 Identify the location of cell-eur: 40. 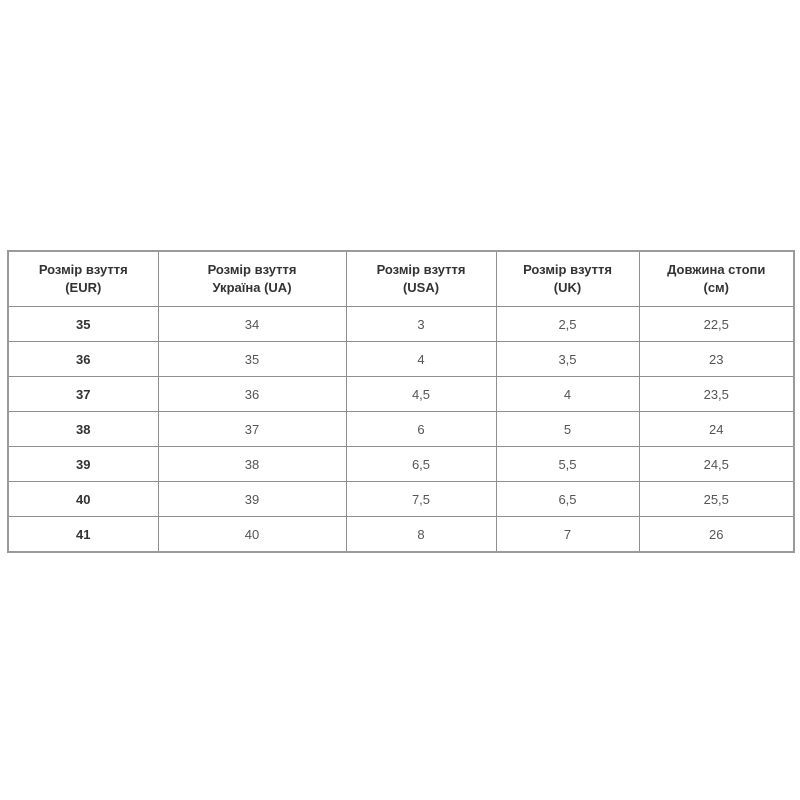
(83, 499).